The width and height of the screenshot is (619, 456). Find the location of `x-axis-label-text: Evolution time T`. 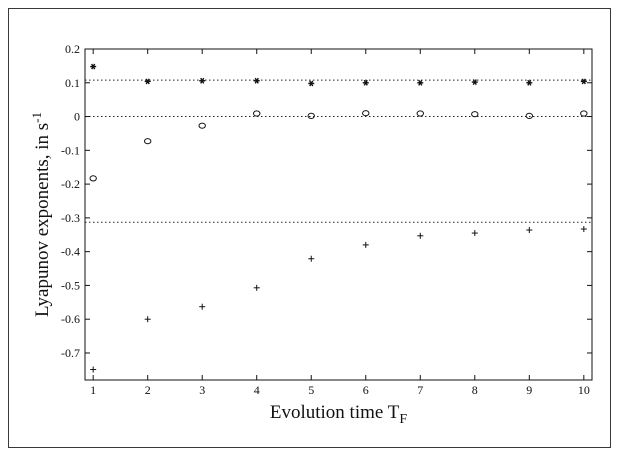

x-axis-label-text: Evolution time T is located at coordinates (335, 412).